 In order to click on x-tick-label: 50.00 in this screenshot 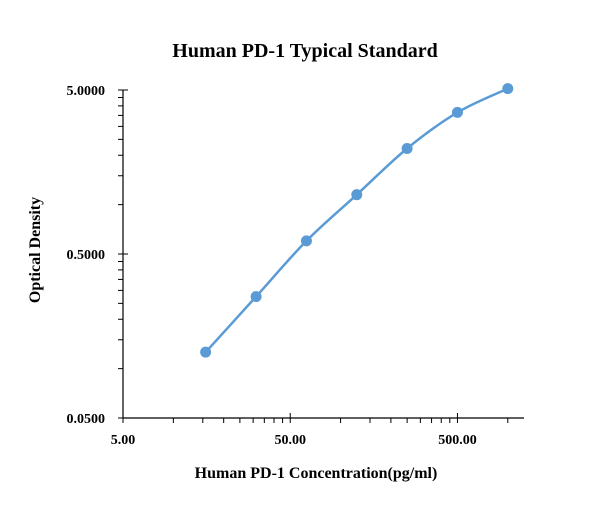, I will do `click(290, 440)`.